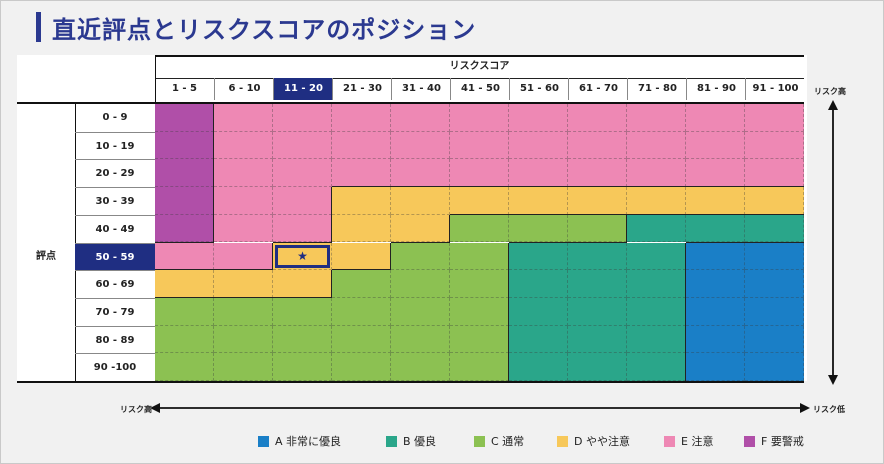 The image size is (884, 464). I want to click on title-accent-bar, so click(38, 27).